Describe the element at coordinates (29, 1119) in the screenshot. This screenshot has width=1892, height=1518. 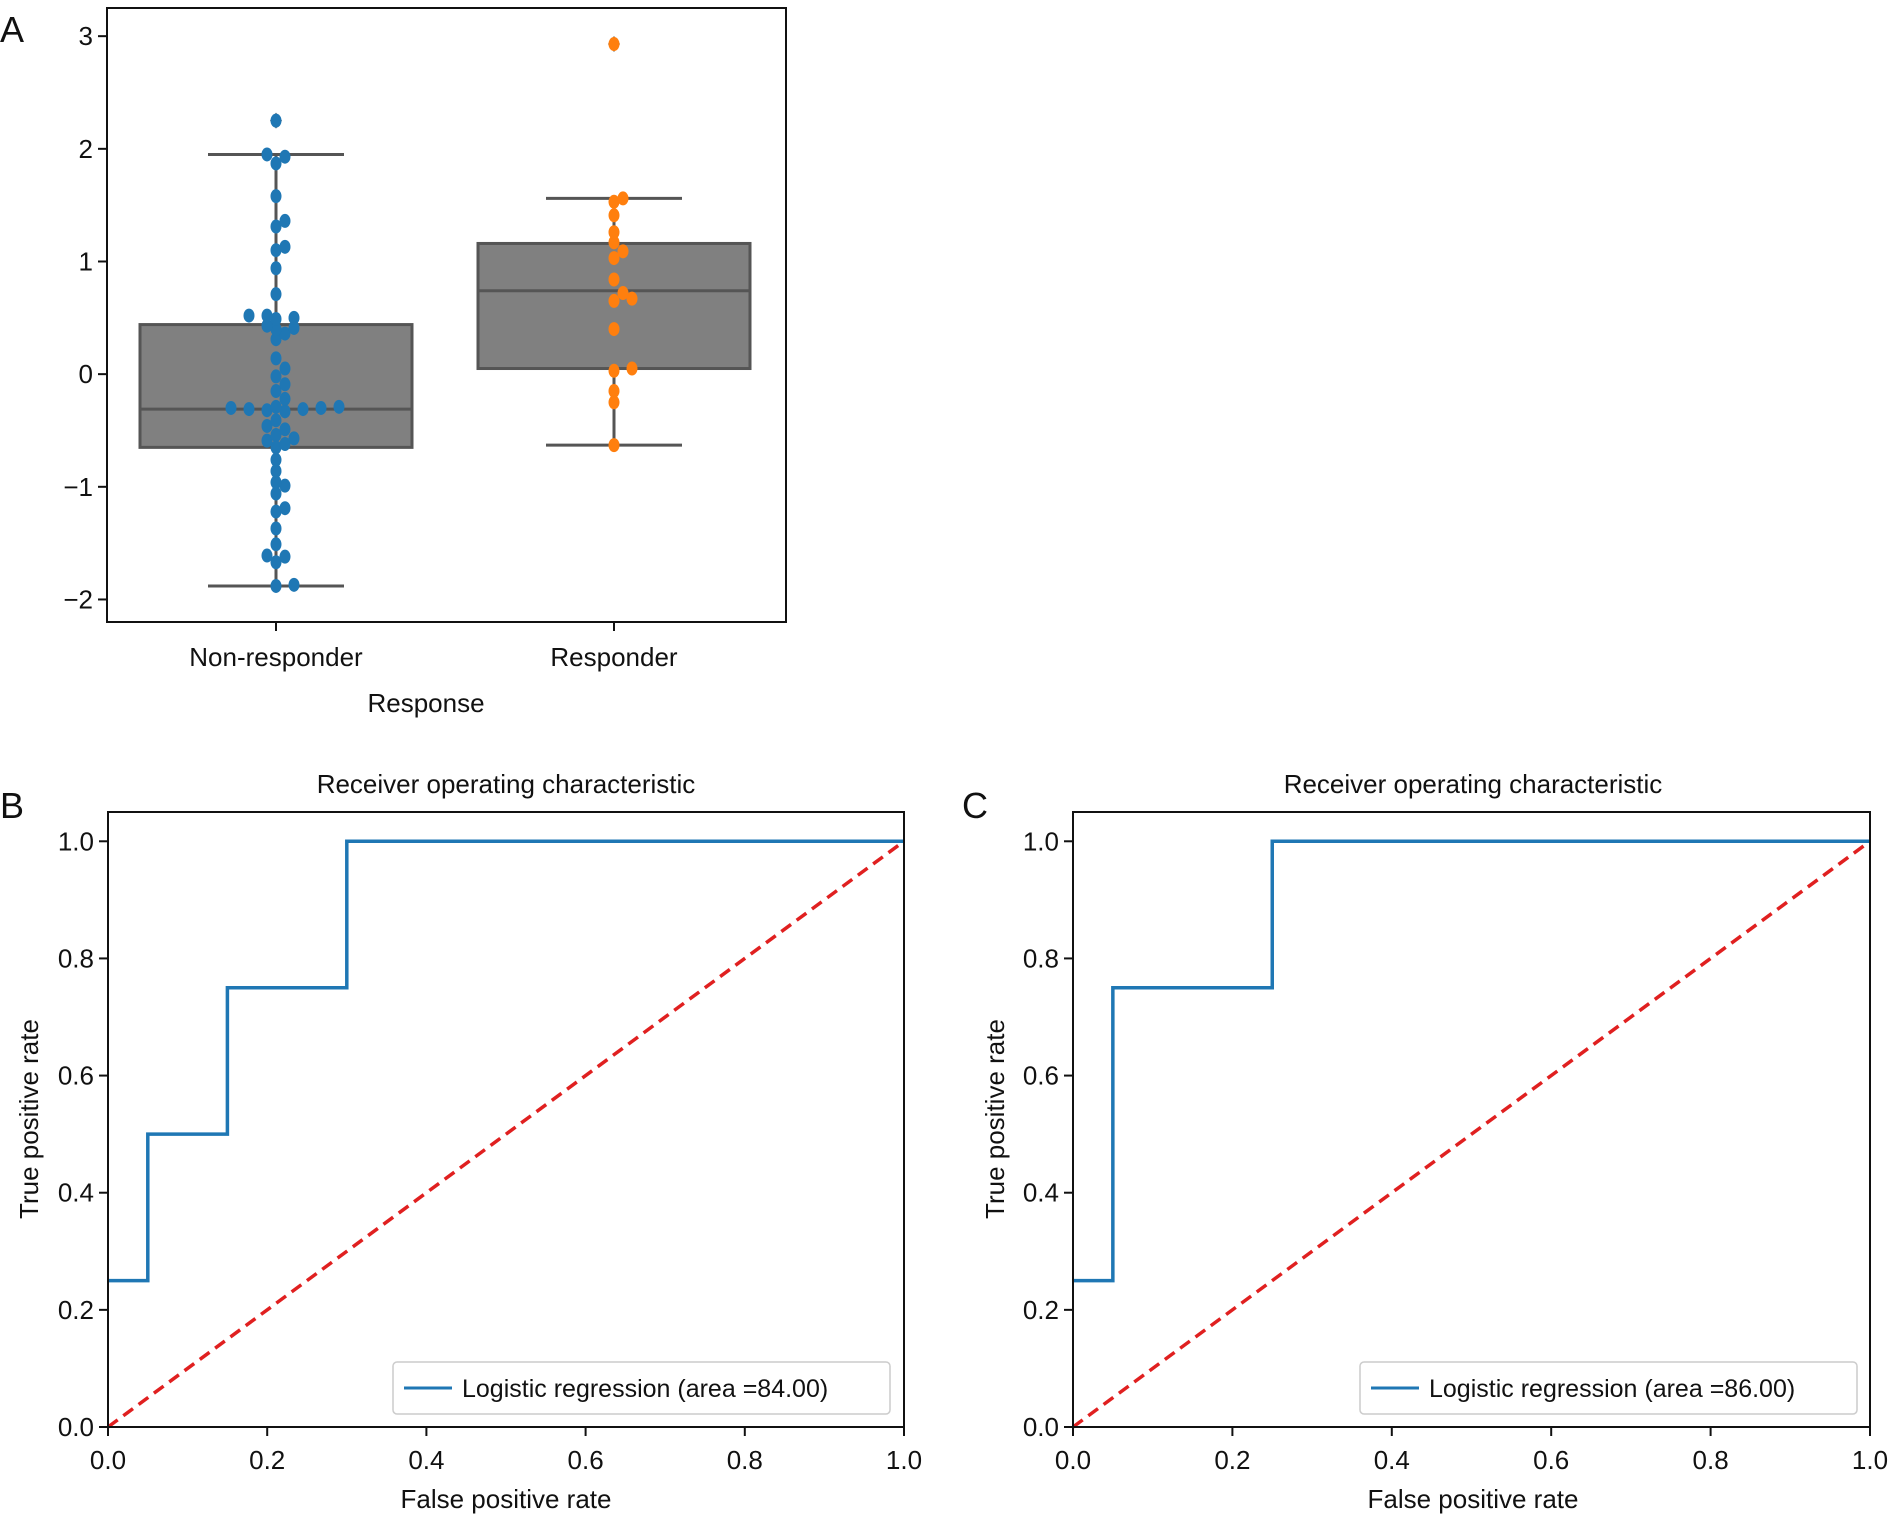
I see `roc-b-y-label: True positive rate` at that location.